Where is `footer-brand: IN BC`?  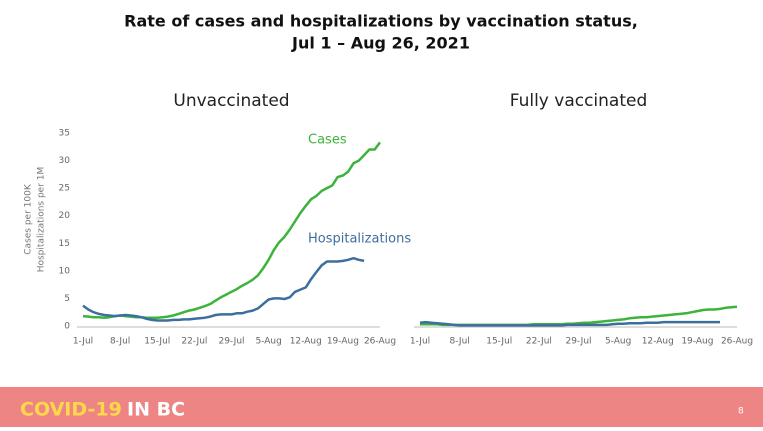 footer-brand: IN BC is located at coordinates (156, 410).